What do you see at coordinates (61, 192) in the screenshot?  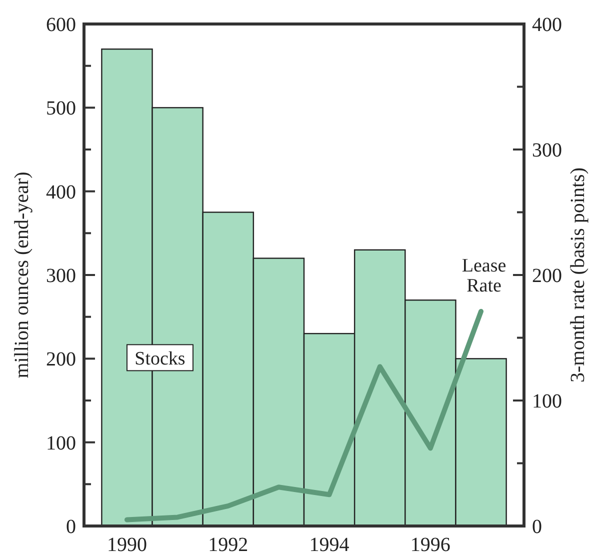 I see `y-tick-label: 400` at bounding box center [61, 192].